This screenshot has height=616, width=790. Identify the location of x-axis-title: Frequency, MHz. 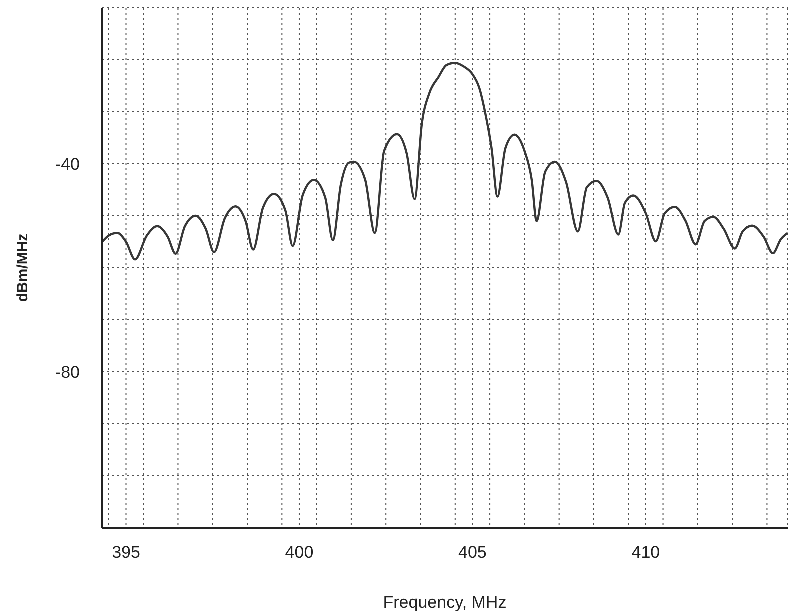
(445, 602).